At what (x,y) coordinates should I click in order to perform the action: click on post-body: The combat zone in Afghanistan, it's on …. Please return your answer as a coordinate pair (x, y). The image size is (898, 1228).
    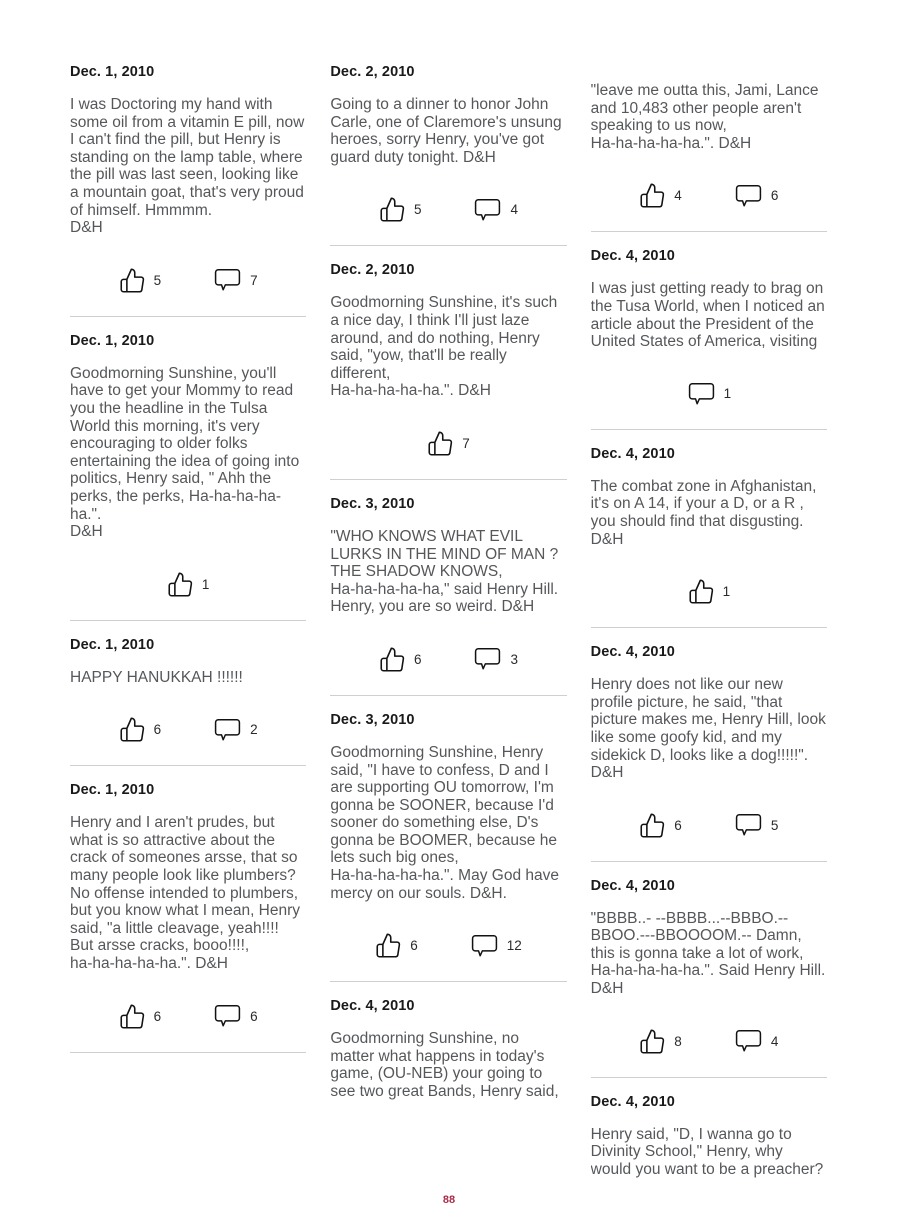
    Looking at the image, I should click on (703, 512).